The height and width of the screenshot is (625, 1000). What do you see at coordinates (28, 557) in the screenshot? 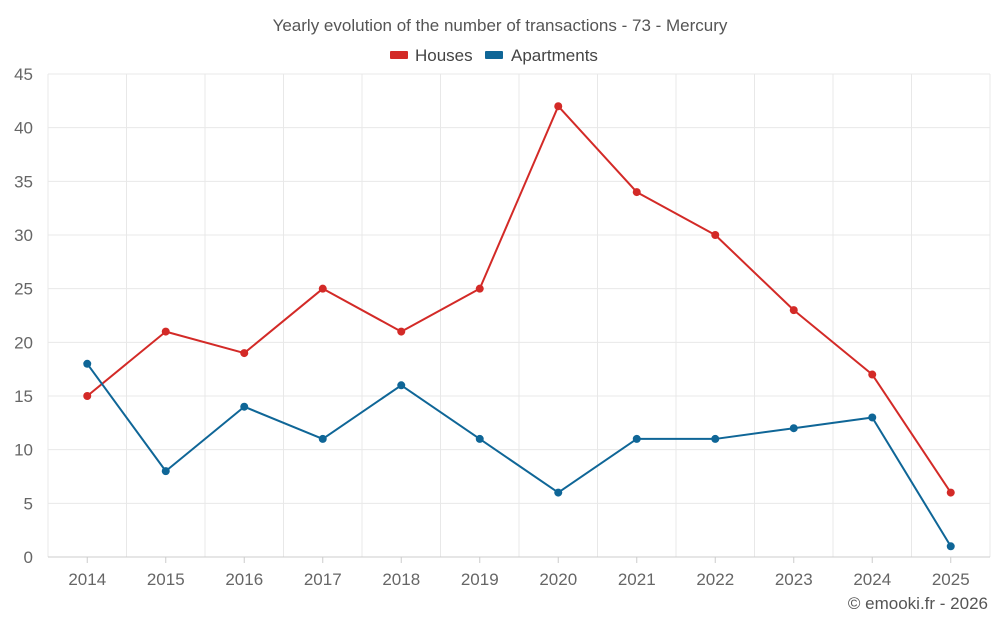
I see `y-tick-label: 0` at bounding box center [28, 557].